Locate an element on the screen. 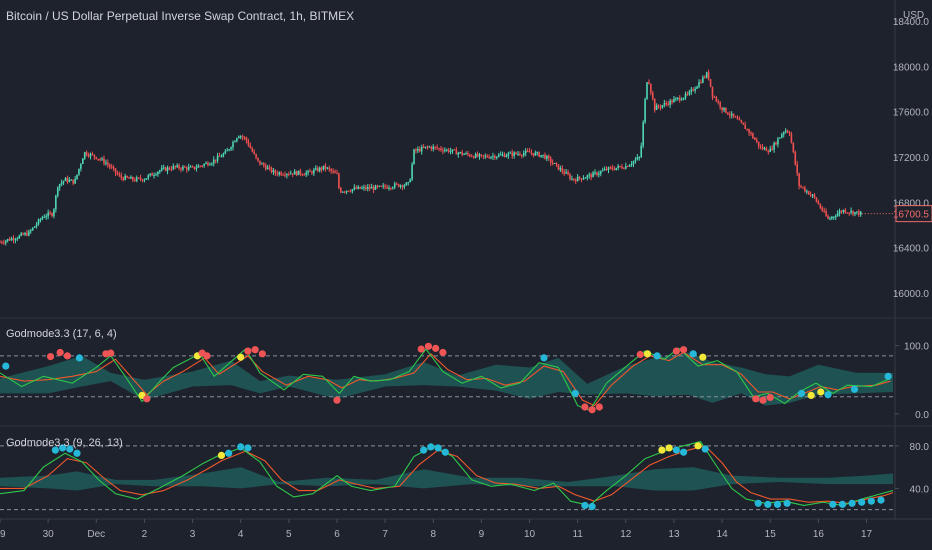 The image size is (932, 550). time-tick-label: 15 is located at coordinates (771, 534).